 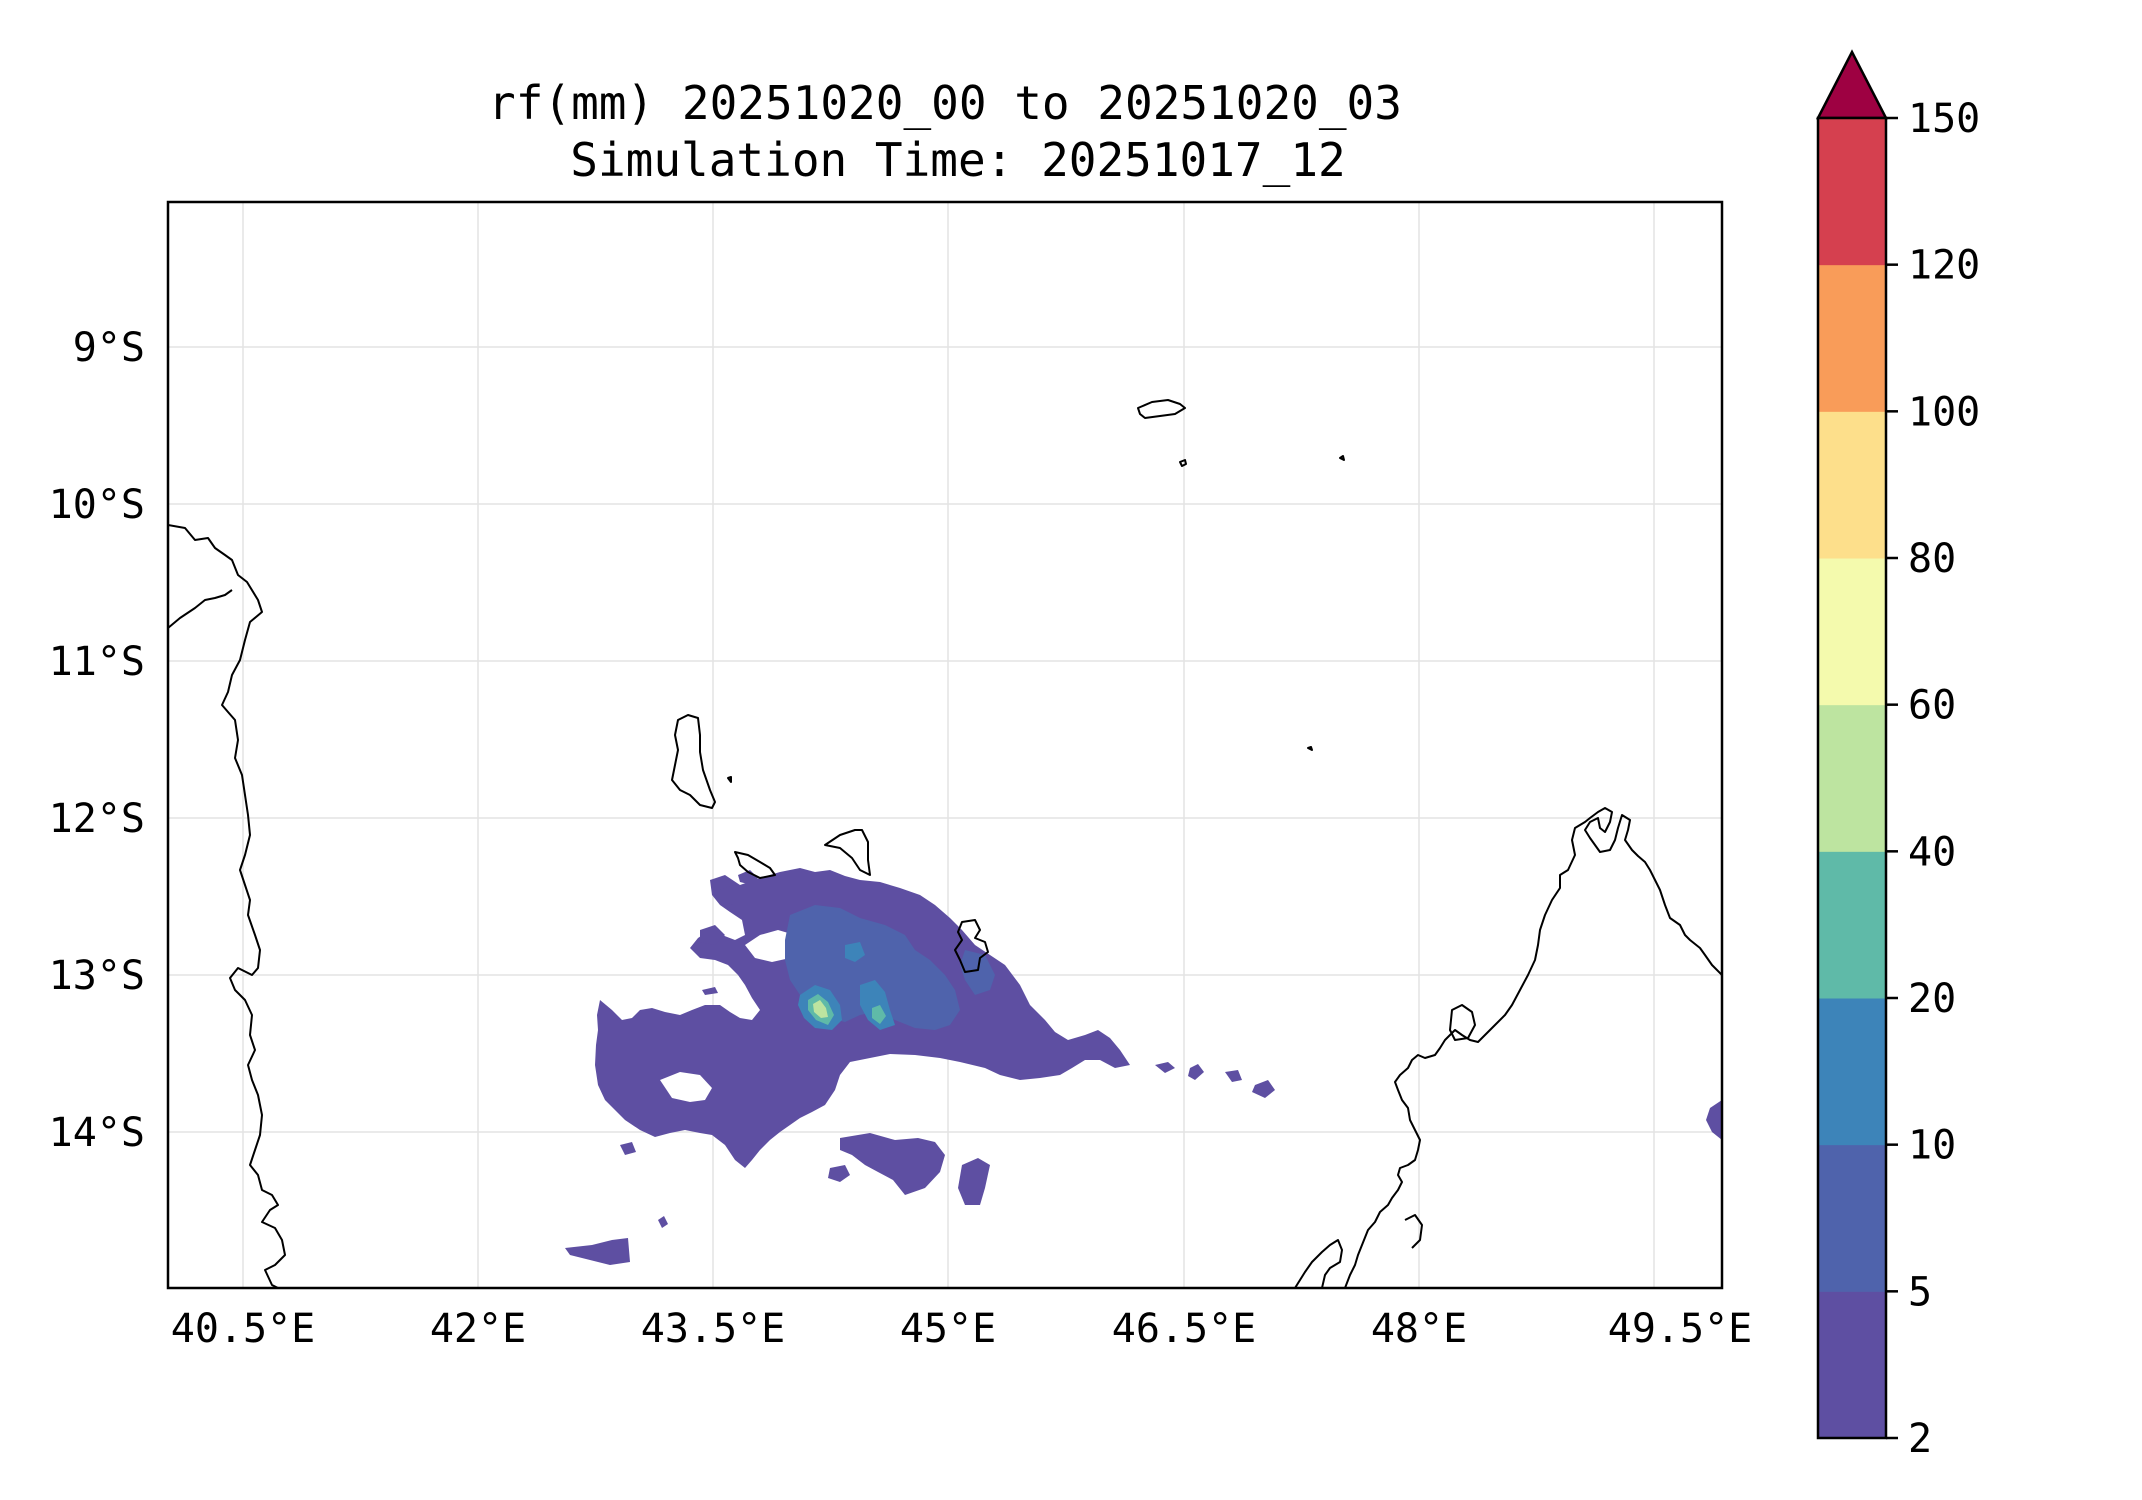 I want to click on coastline-madagascar-sw, so click(x=1318, y=1263).